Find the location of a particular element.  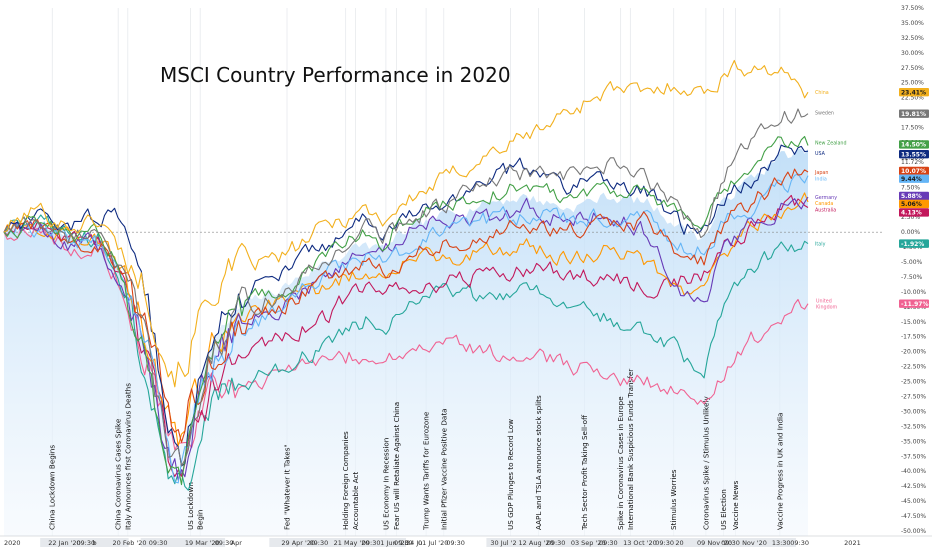

price-badge: 10.07% is located at coordinates (914, 171).